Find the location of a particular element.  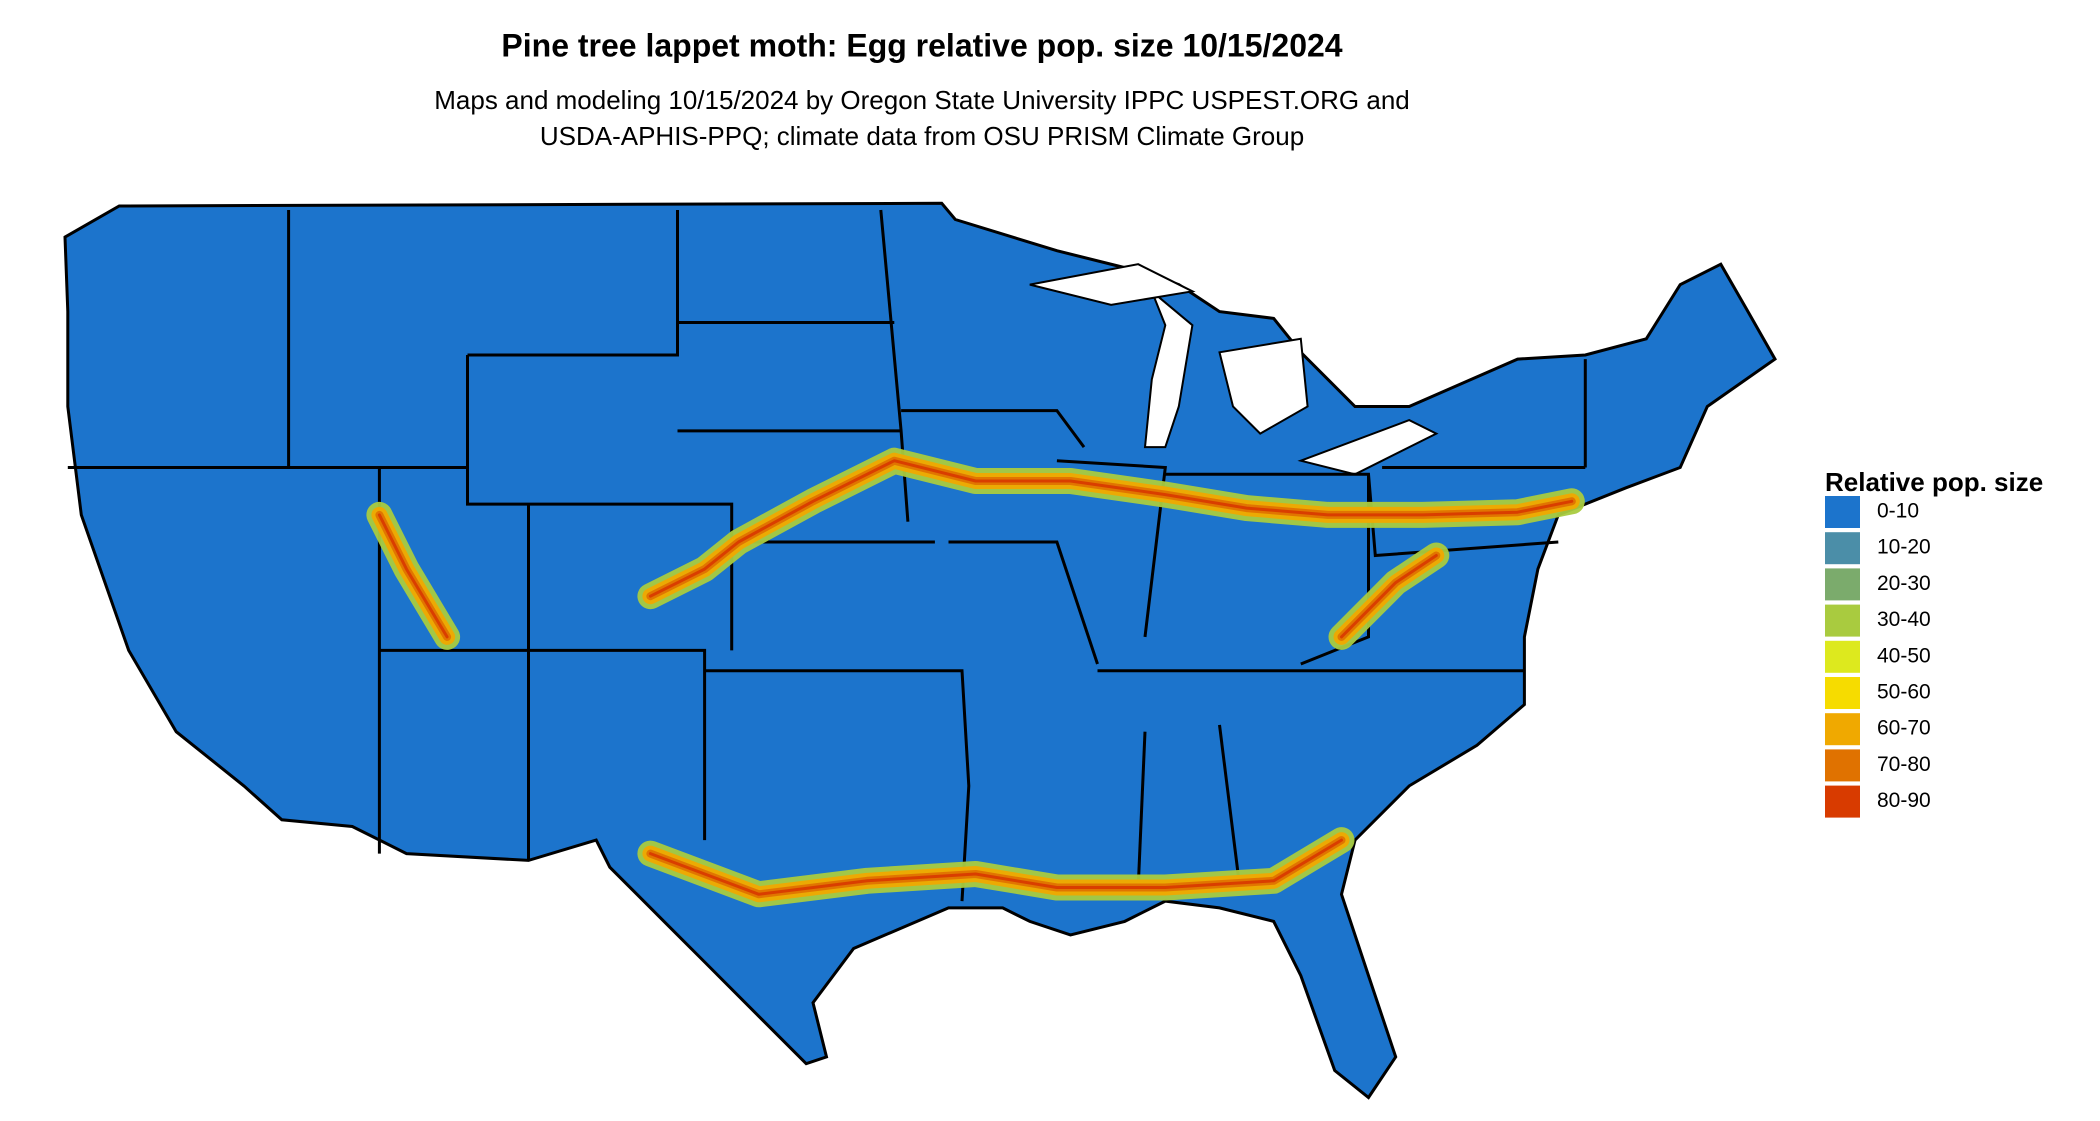

legend-label: 30-40 is located at coordinates (1904, 619).